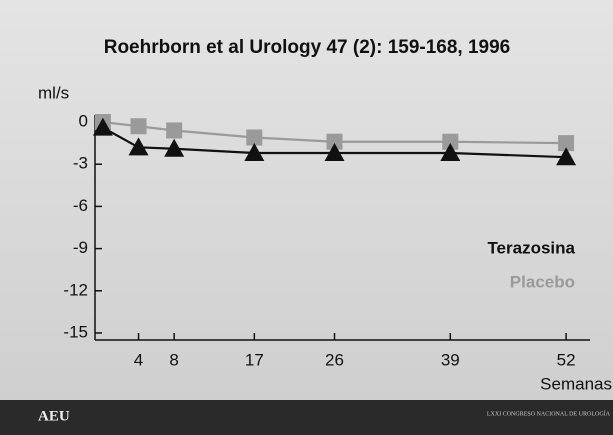  I want to click on x-axis-label: Semanas, so click(576, 383).